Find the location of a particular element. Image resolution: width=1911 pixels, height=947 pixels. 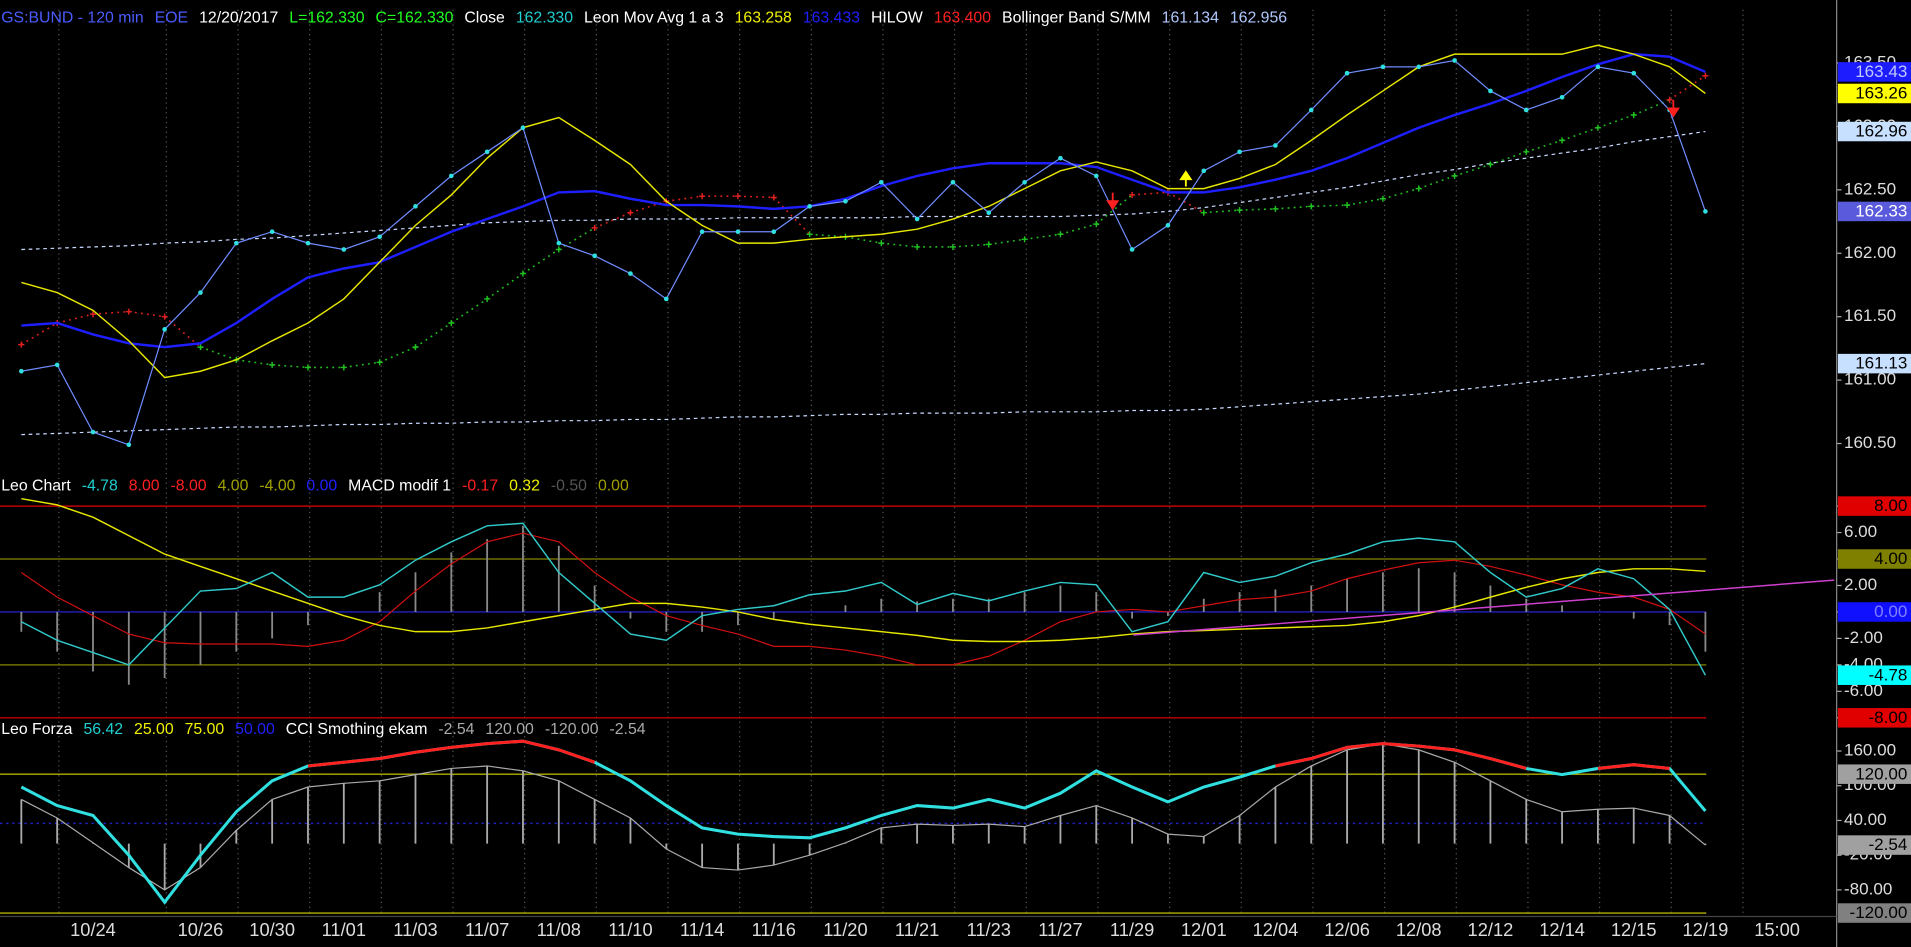

value-box-label: 0.00 is located at coordinates (1890, 611).